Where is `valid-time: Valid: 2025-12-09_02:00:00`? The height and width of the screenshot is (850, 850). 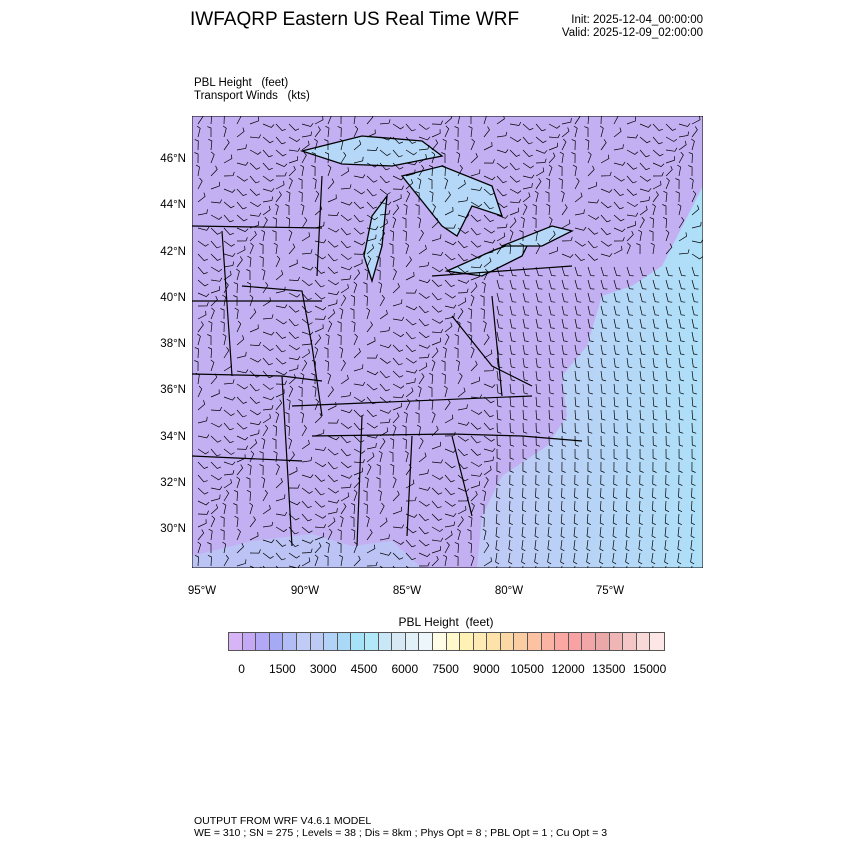
valid-time: Valid: 2025-12-09_02:00:00 is located at coordinates (632, 33).